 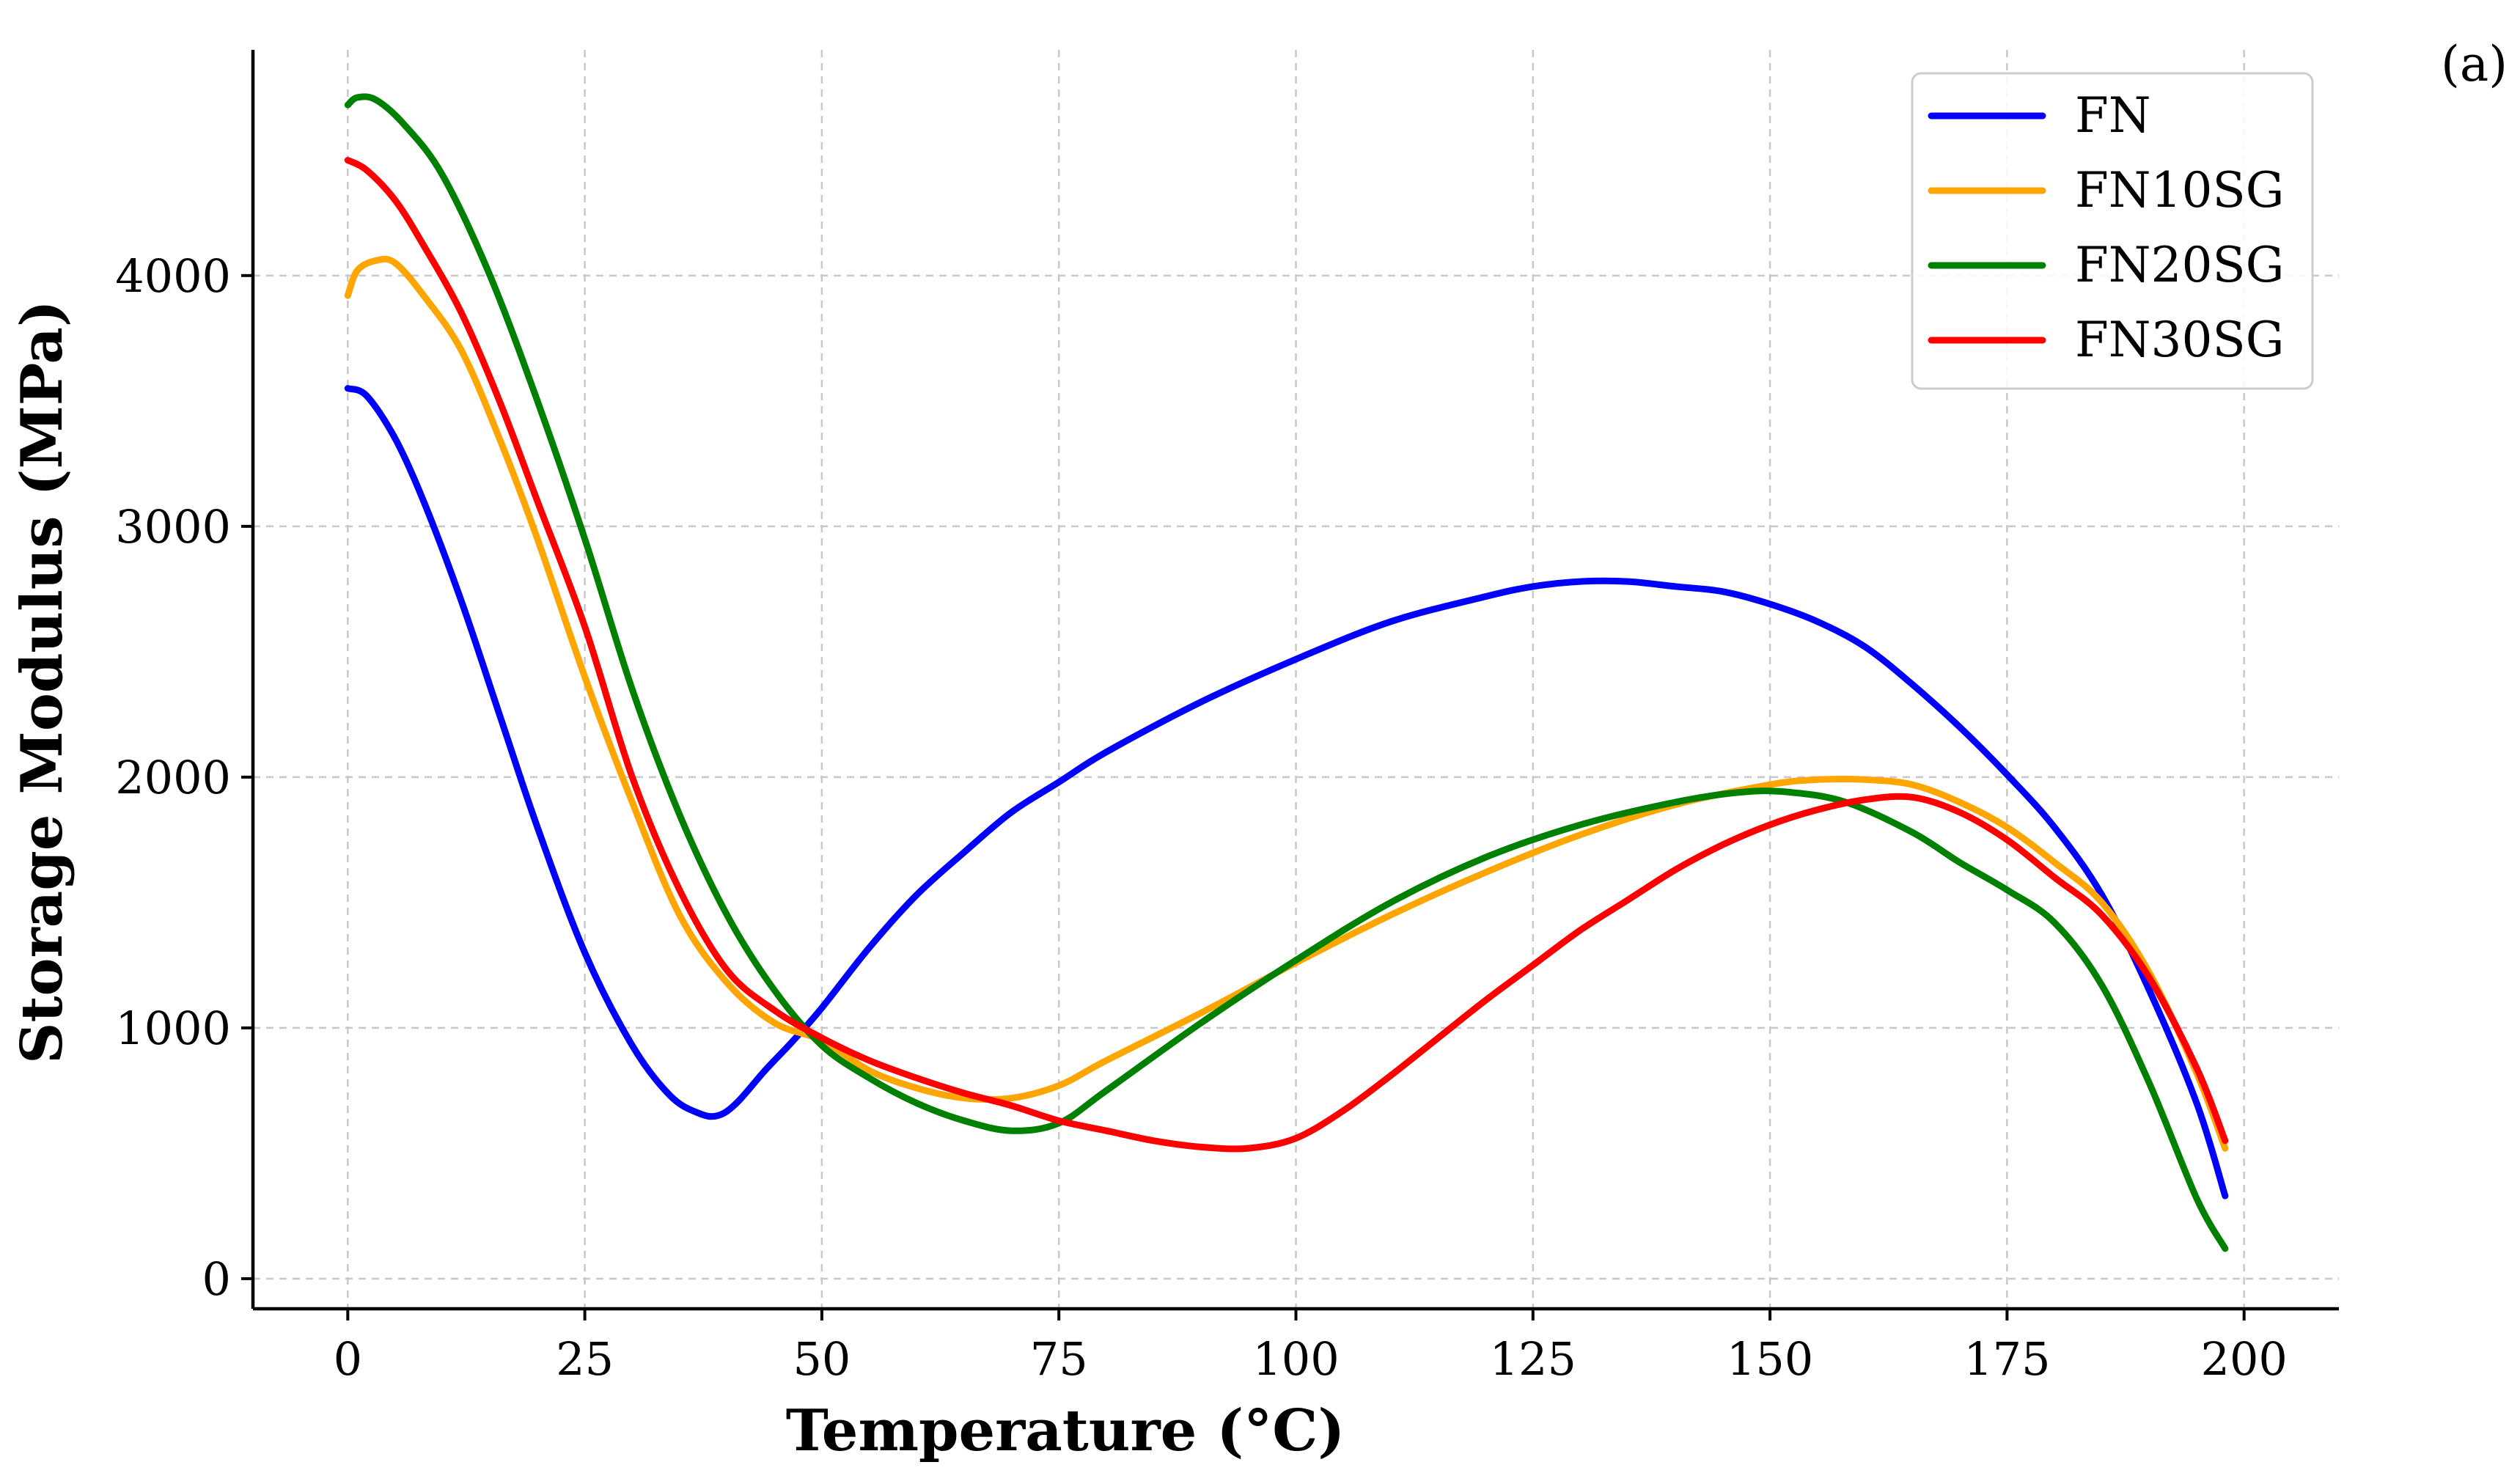 What do you see at coordinates (822, 1359) in the screenshot?
I see `x-tick-label: 50` at bounding box center [822, 1359].